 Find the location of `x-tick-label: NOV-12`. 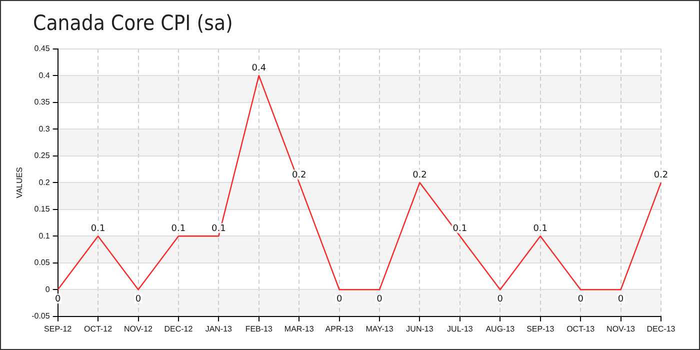

x-tick-label: NOV-12 is located at coordinates (139, 329).